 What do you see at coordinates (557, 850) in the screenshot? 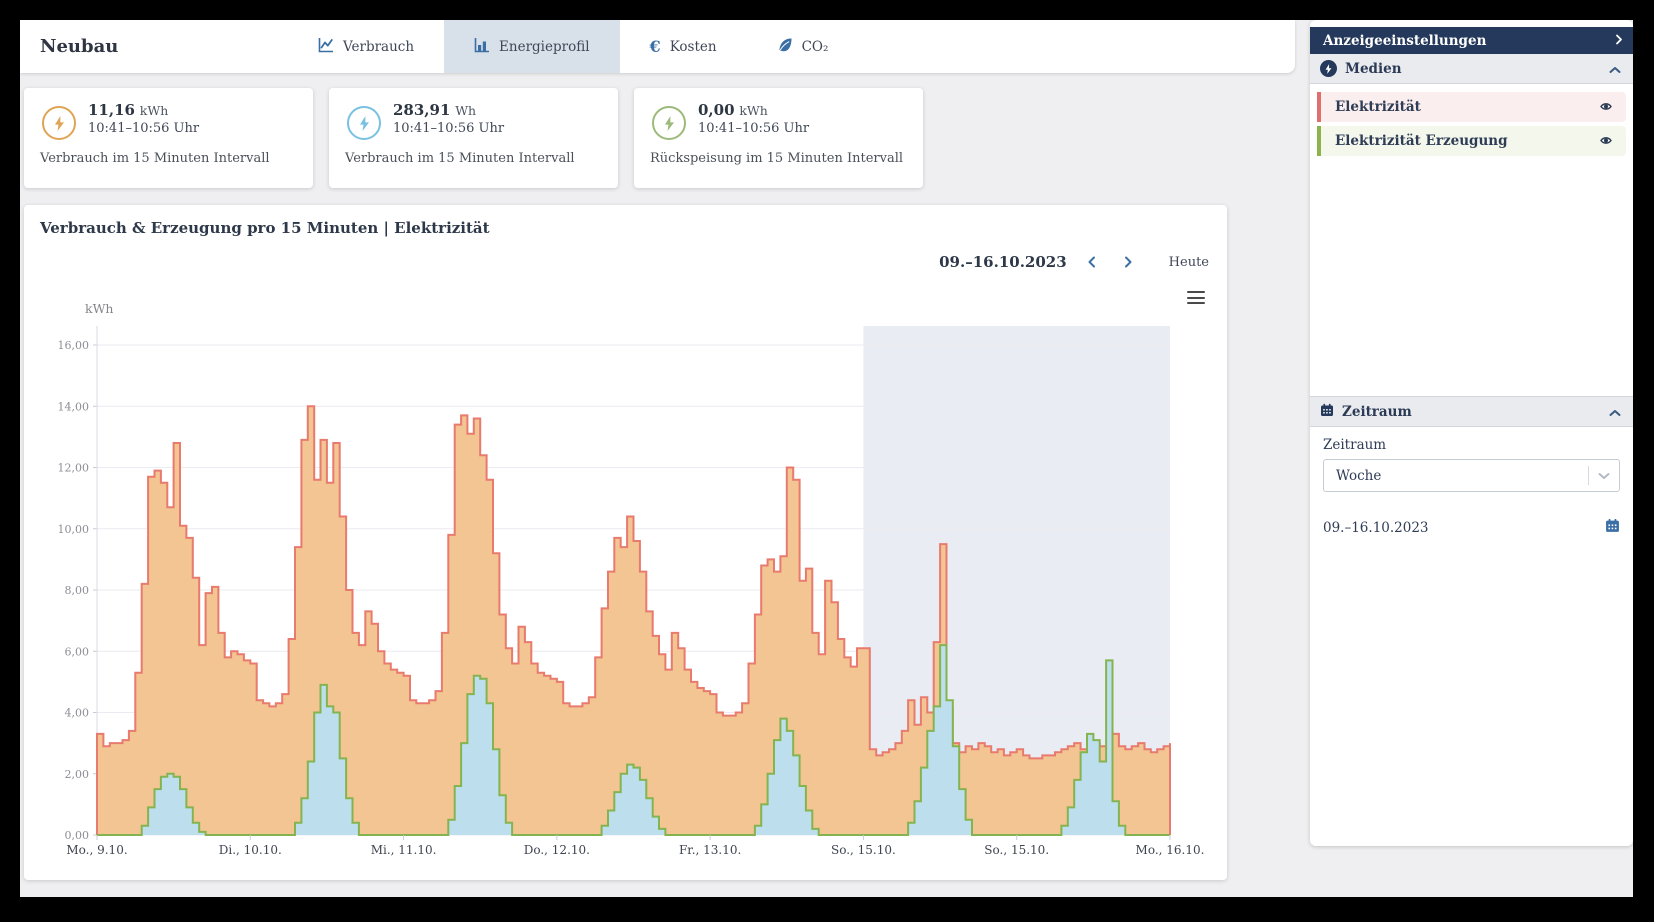
I see `svg-text: Do., 12.10.` at bounding box center [557, 850].